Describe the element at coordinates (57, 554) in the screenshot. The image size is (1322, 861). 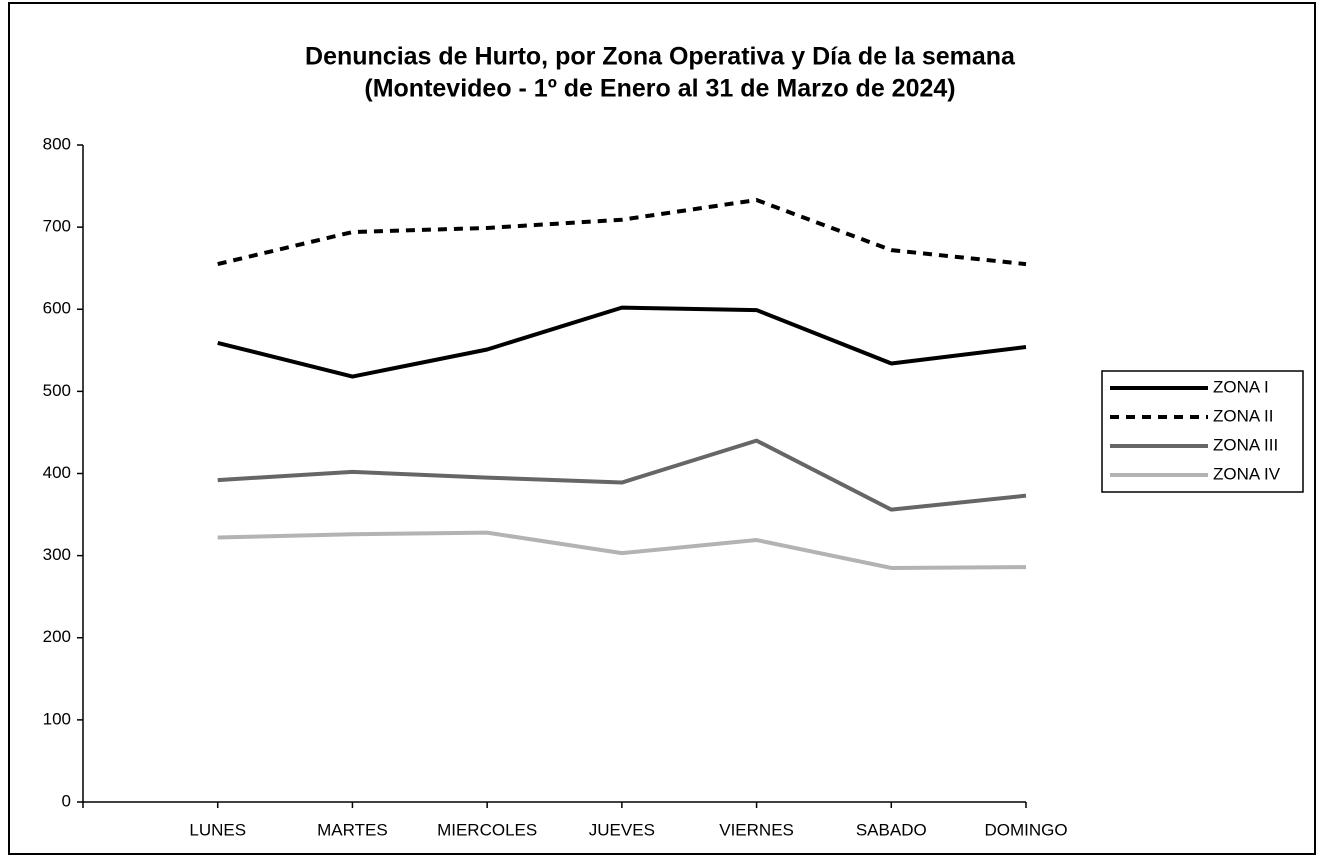
I see `y-tick-label: 300` at that location.